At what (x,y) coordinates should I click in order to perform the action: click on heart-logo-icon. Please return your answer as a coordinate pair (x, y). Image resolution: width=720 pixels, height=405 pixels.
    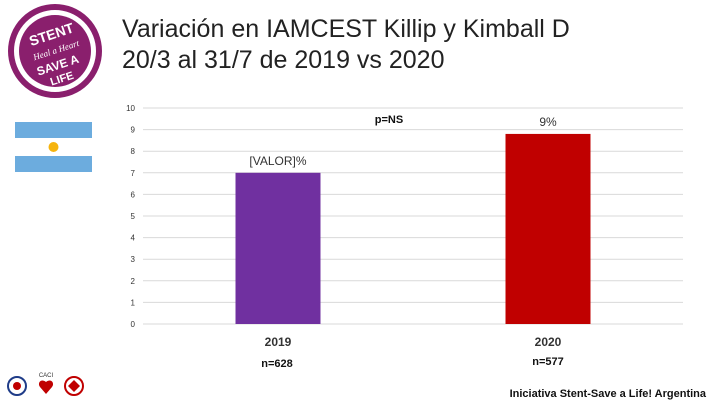
    Looking at the image, I should click on (46, 387).